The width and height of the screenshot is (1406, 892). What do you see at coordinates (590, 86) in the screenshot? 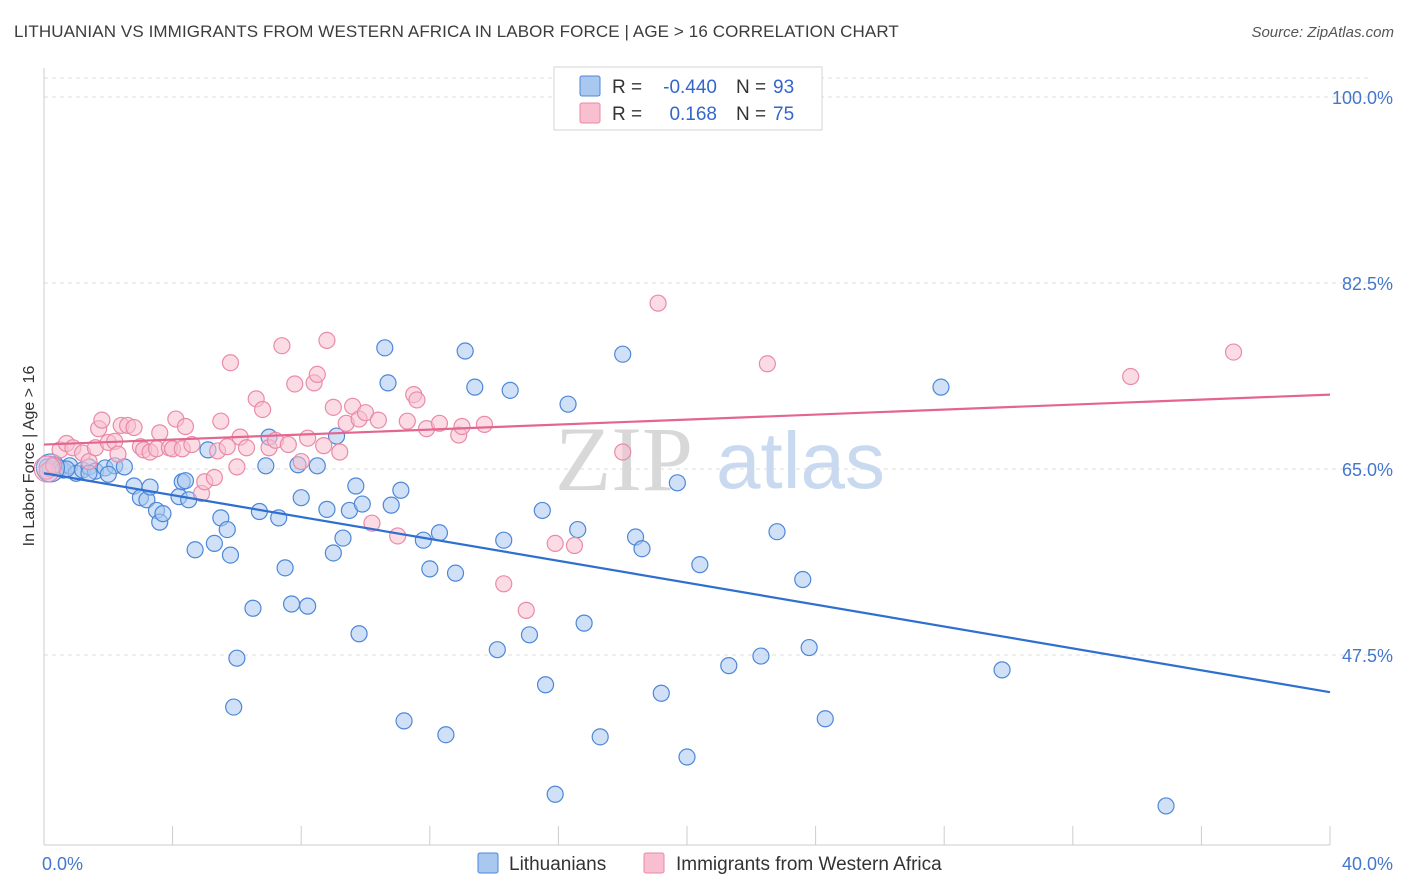
I see `legend-swatch-blue` at bounding box center [590, 86].